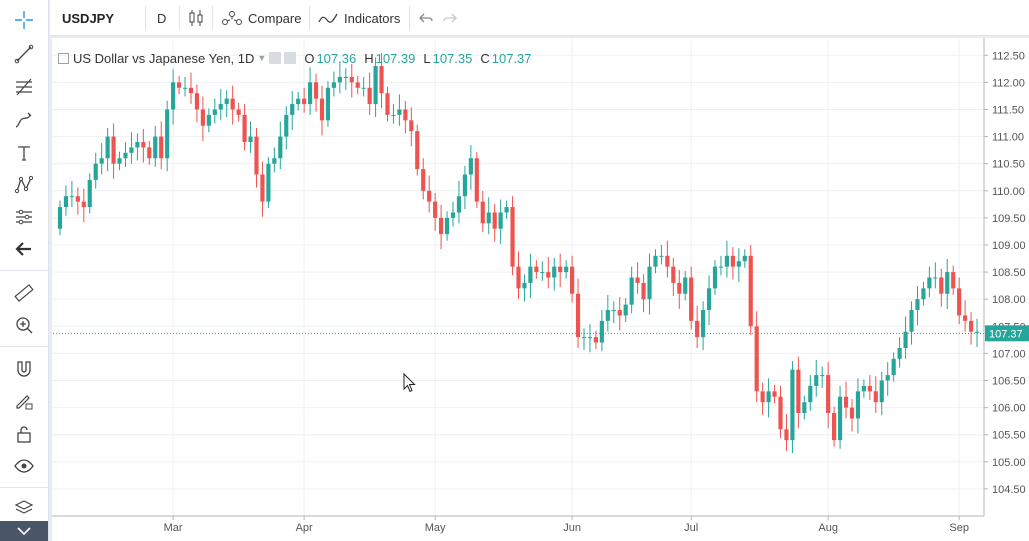 The image size is (1029, 541). I want to click on interval-button: D, so click(162, 18).